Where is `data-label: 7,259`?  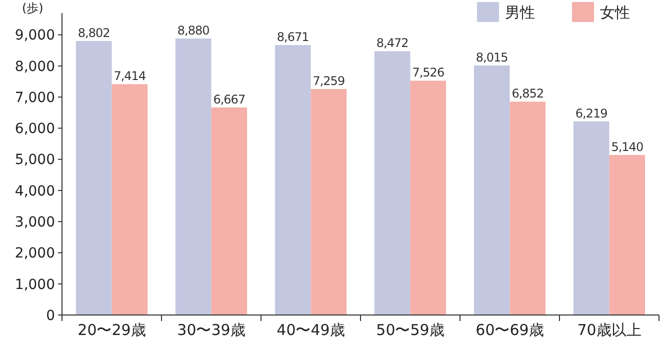
data-label: 7,259 is located at coordinates (328, 81).